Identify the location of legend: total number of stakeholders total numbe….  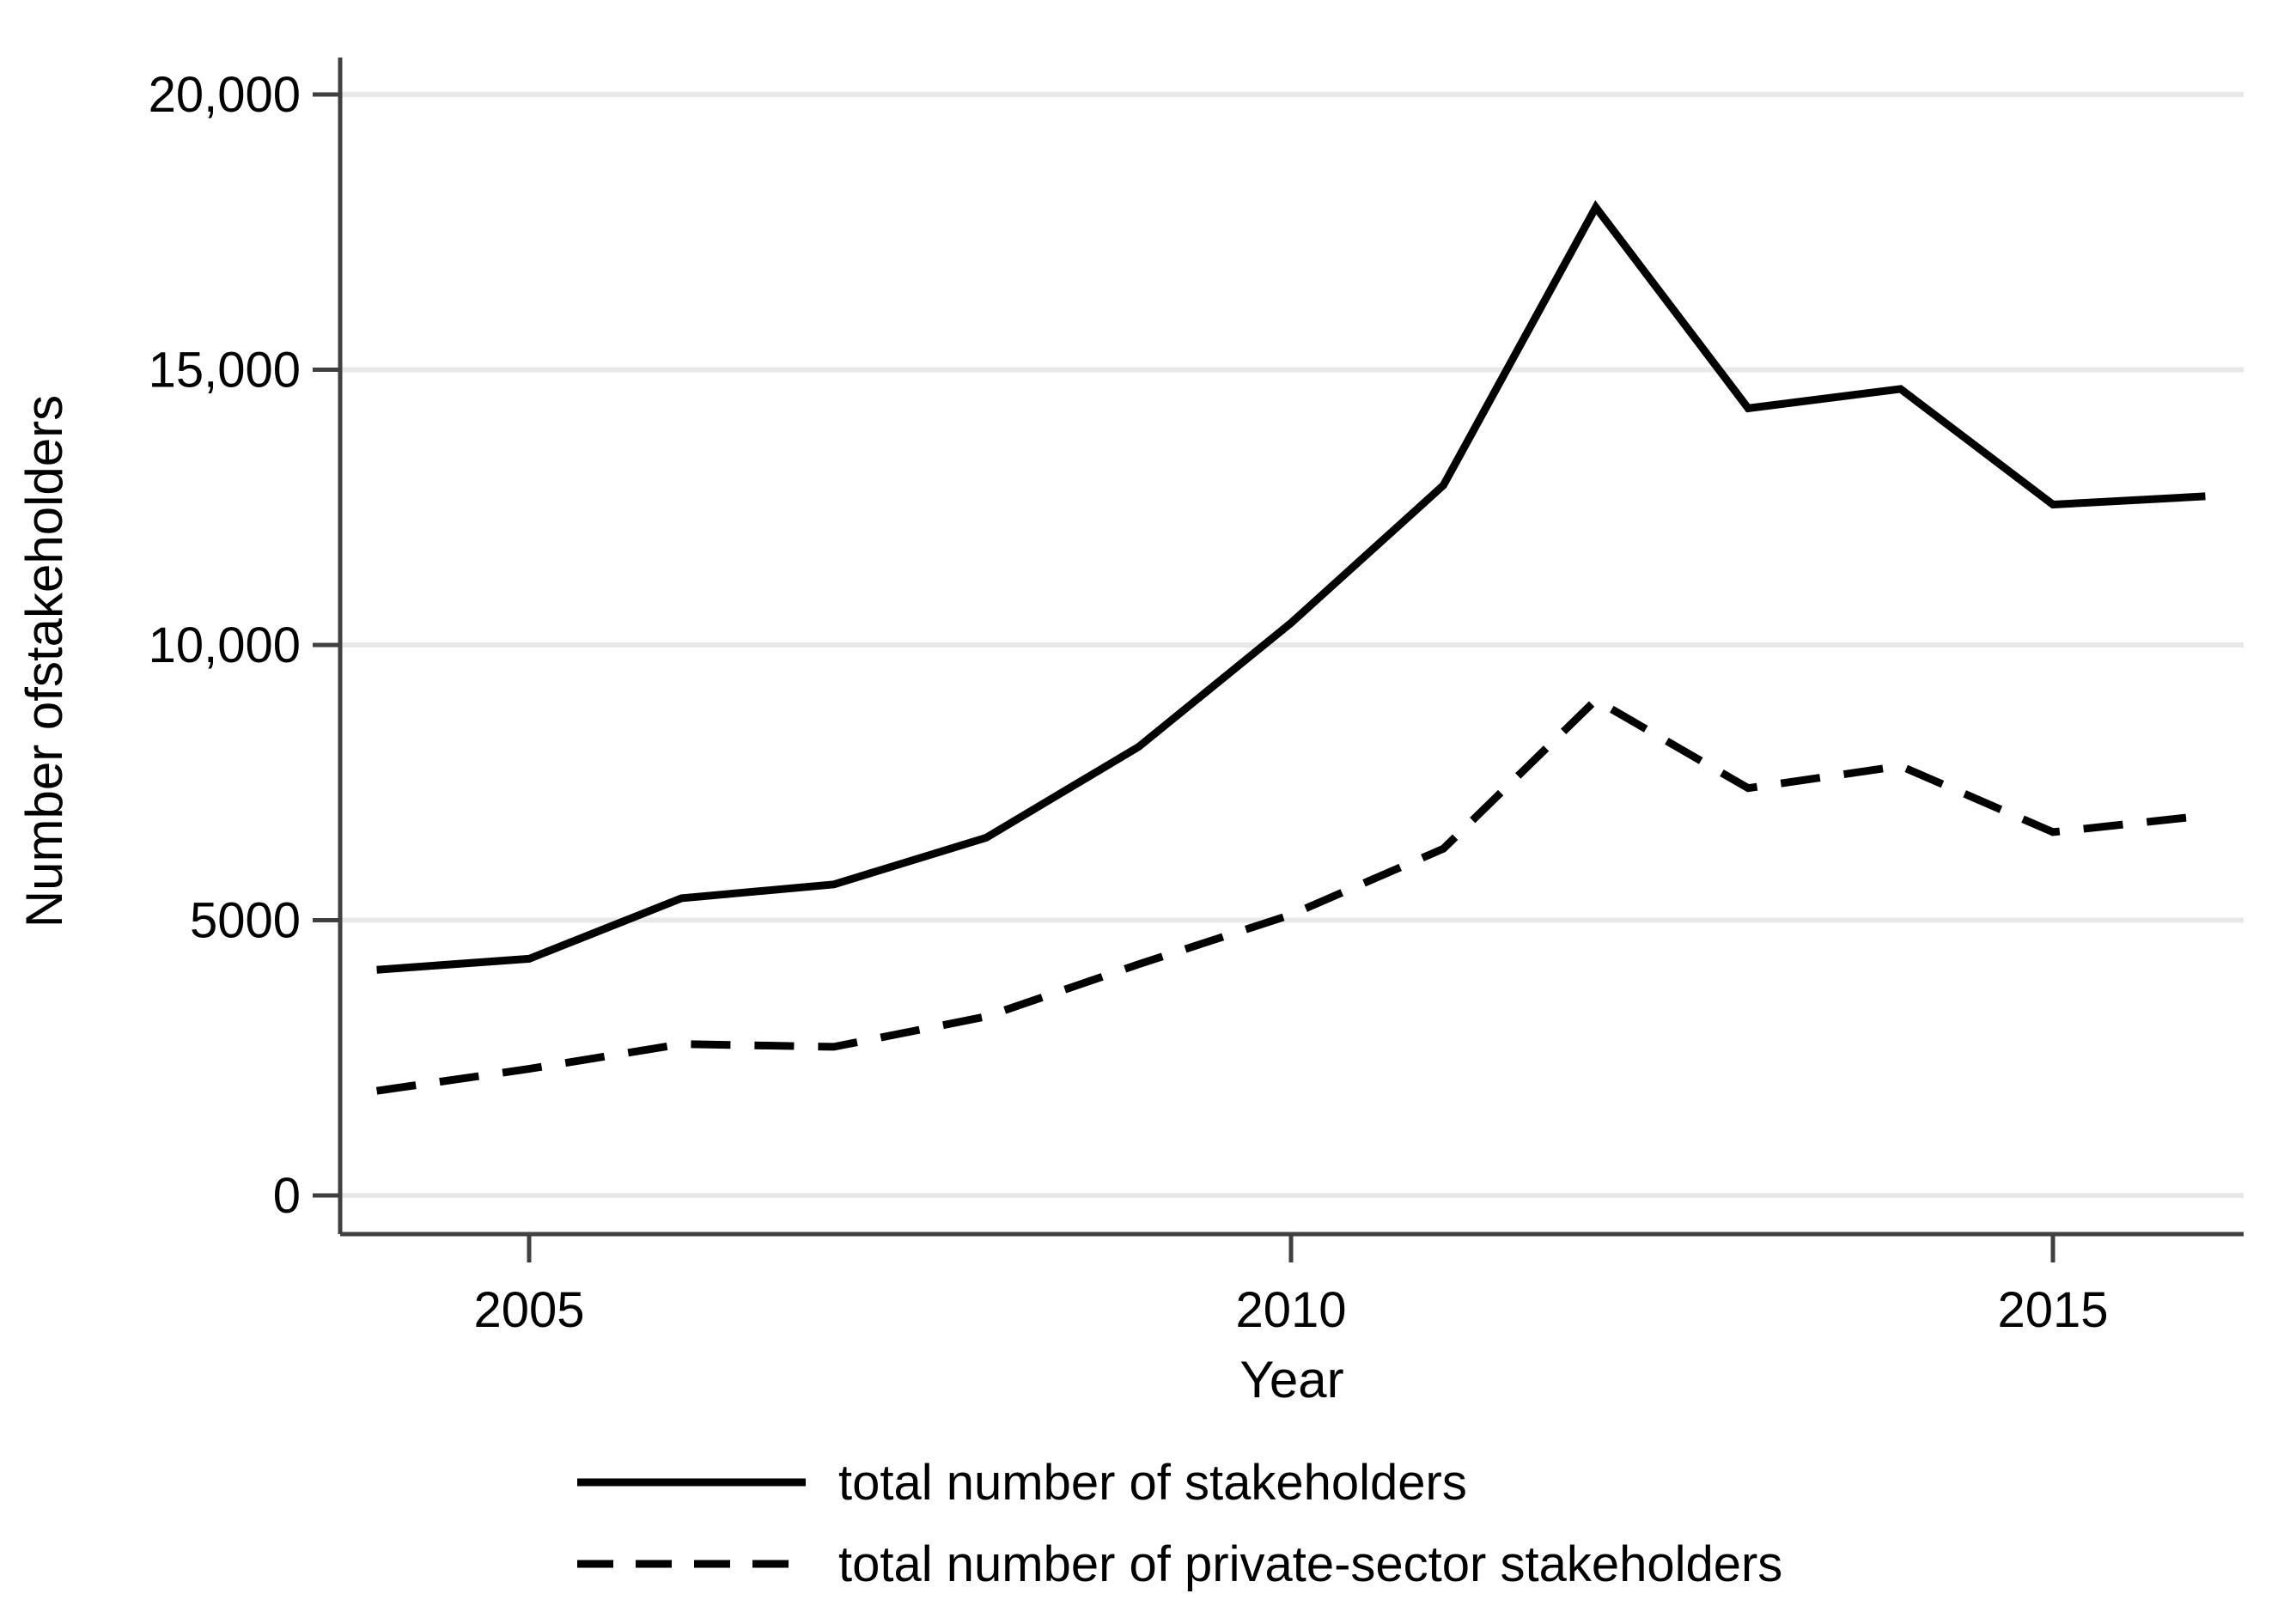
(1179, 1523).